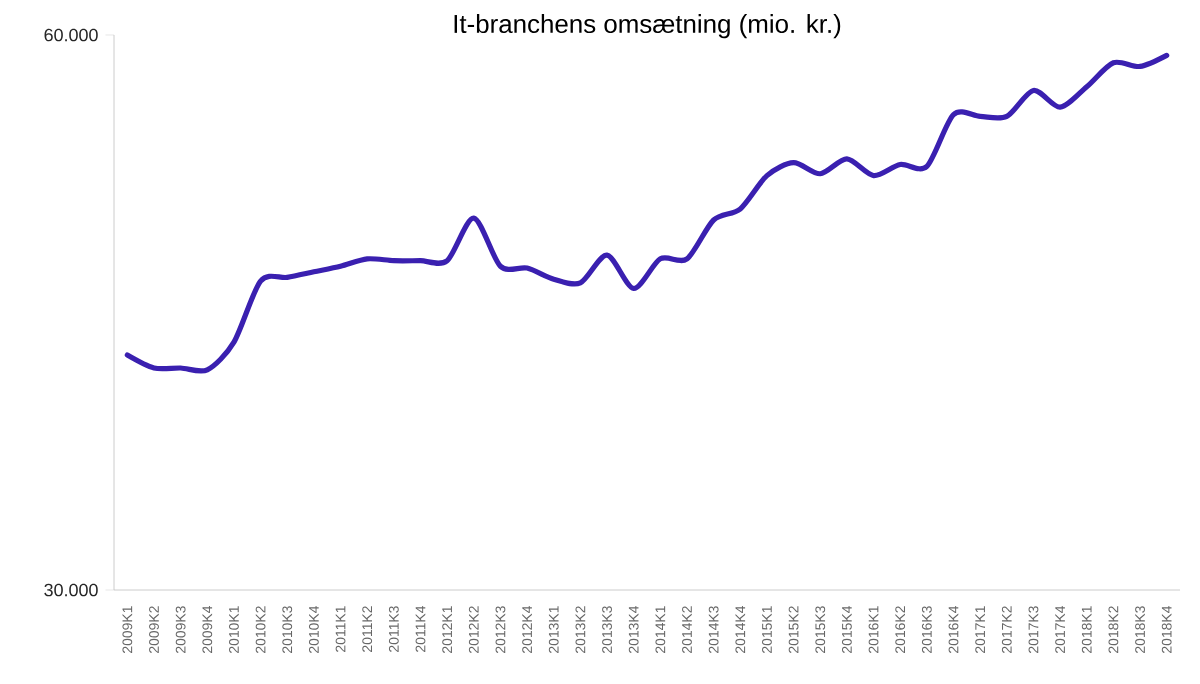 Image resolution: width=1200 pixels, height=684 pixels. Describe the element at coordinates (647, 26) in the screenshot. I see `chart-title: It-branchens omsætning (mio. kr.)` at that location.